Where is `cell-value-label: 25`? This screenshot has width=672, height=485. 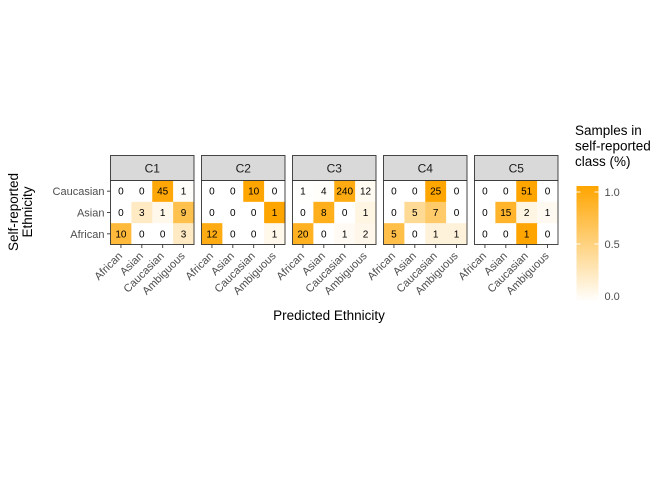 cell-value-label: 25 is located at coordinates (436, 192).